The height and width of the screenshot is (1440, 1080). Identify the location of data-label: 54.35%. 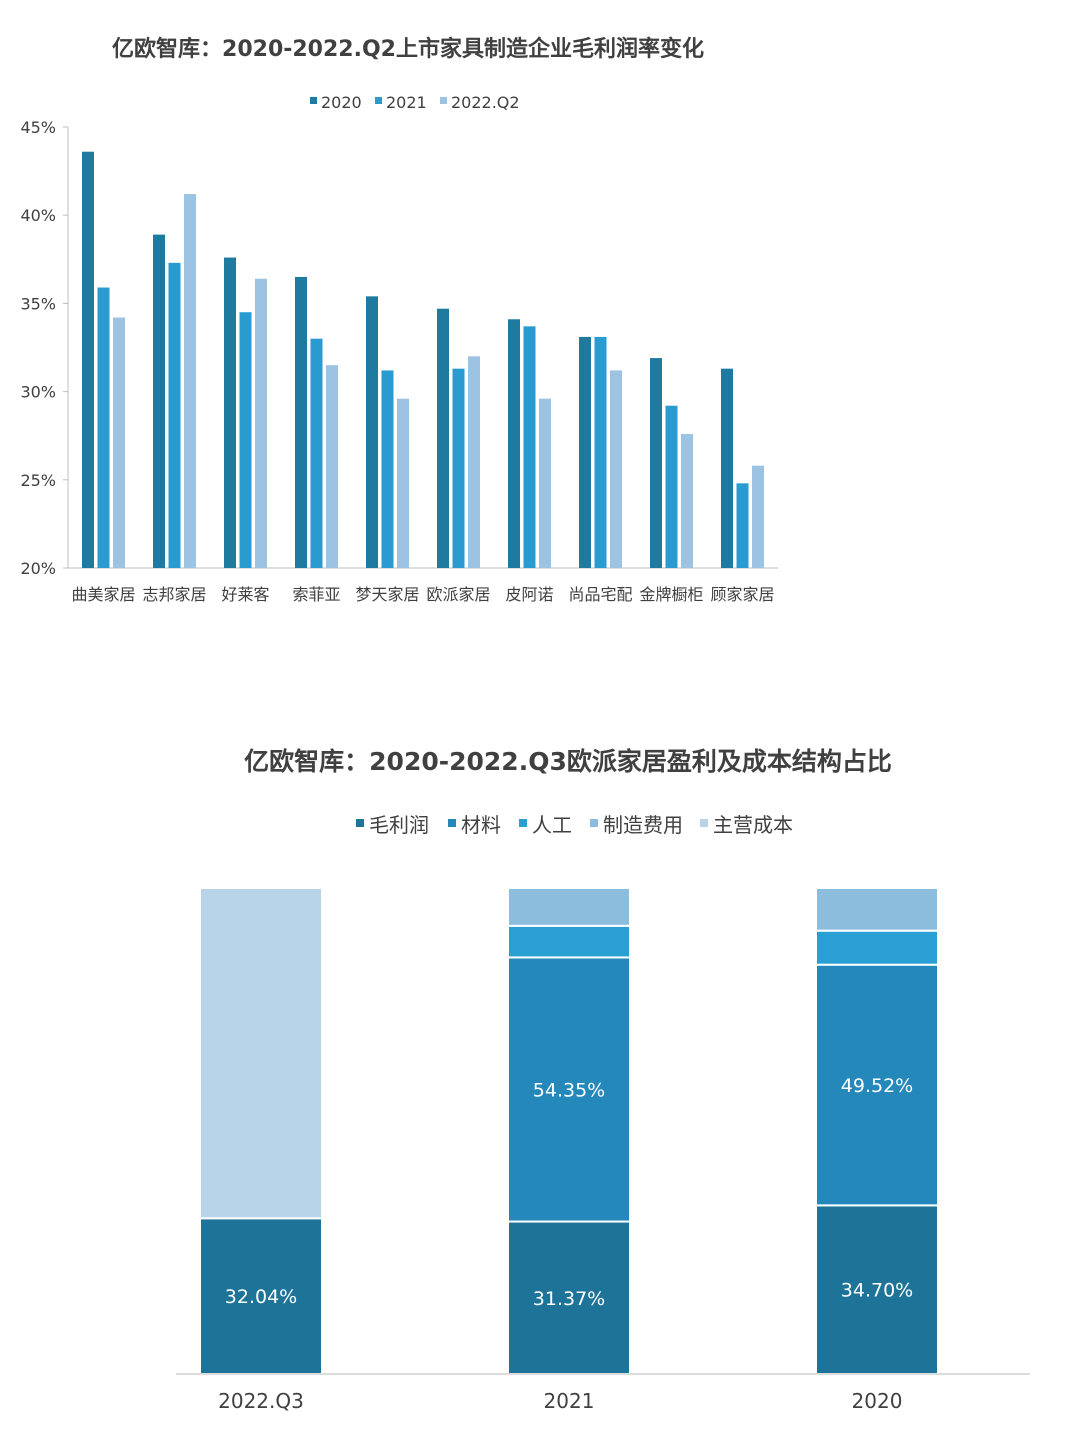
(569, 1090).